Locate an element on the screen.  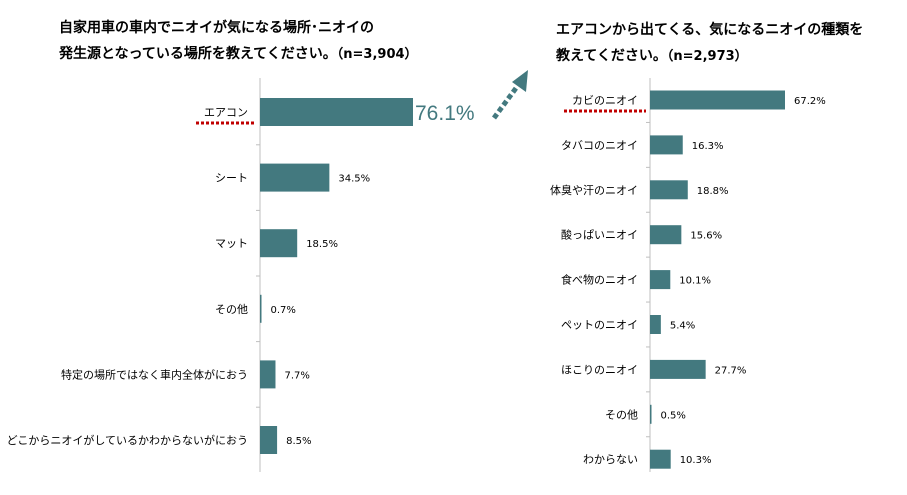
connector-arrow-head is located at coordinates (520, 81).